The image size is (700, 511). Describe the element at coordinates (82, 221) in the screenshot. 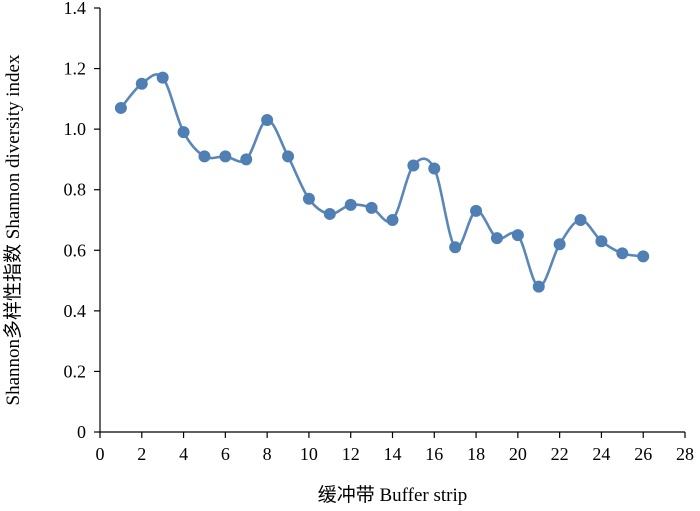

I see `y-ticks: 0 0.2 0.4 0.6 0.8 1.0 1.2 1.4` at that location.